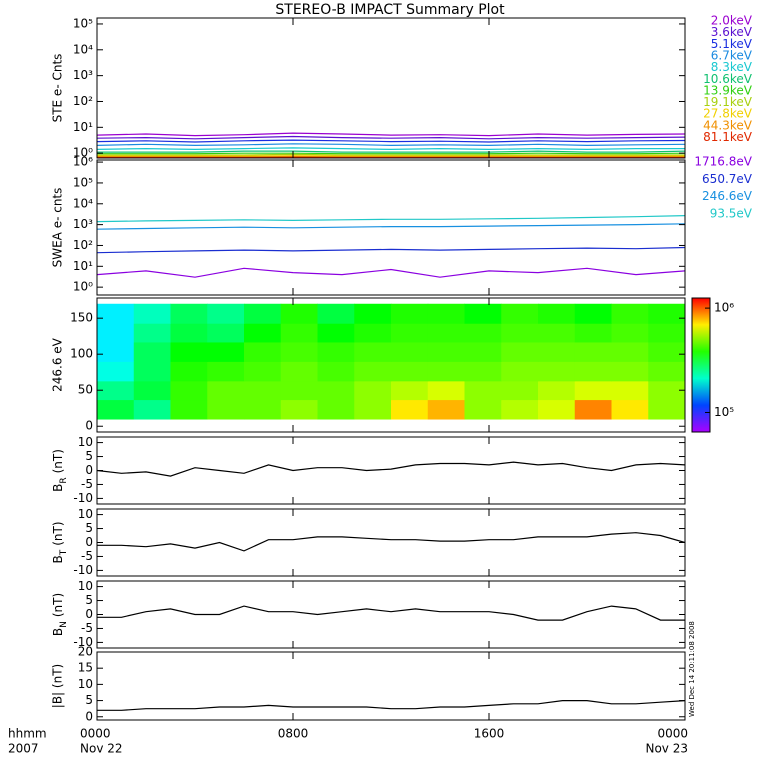 The image size is (780, 780). What do you see at coordinates (83, 498) in the screenshot?
I see `y-tick-label: -10` at bounding box center [83, 498].